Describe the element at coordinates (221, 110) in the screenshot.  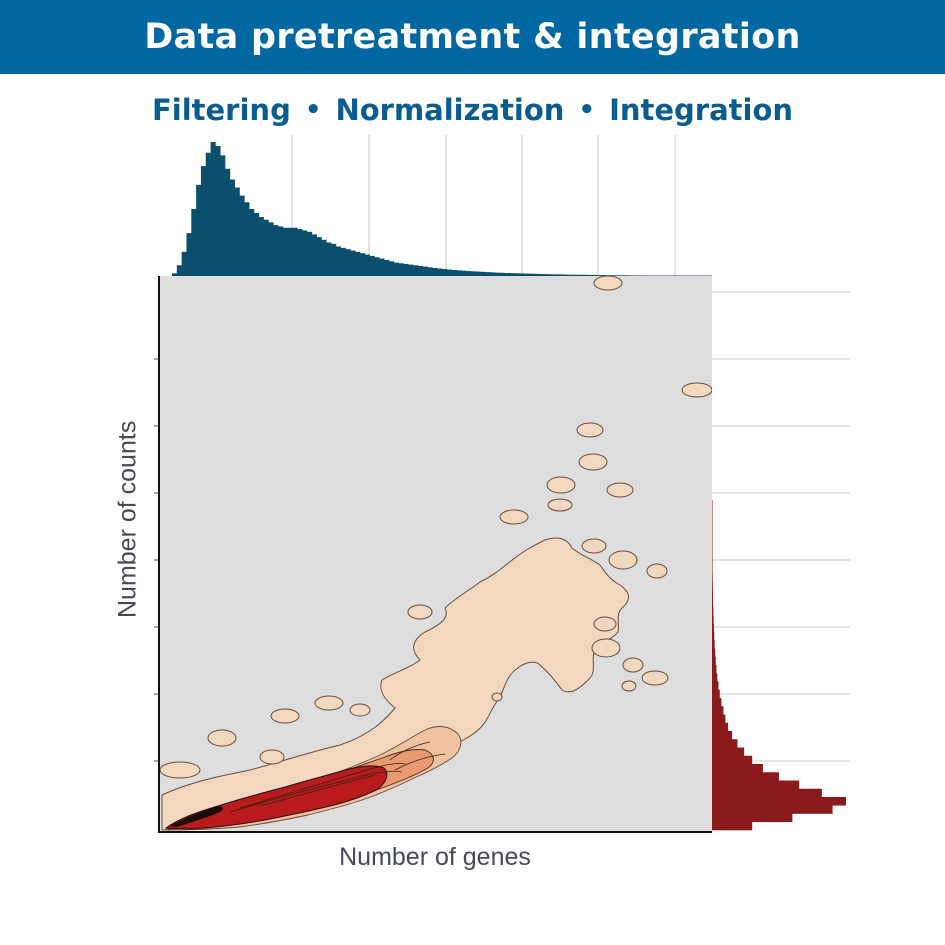
I see `subtitle-filtering: Filtering` at that location.